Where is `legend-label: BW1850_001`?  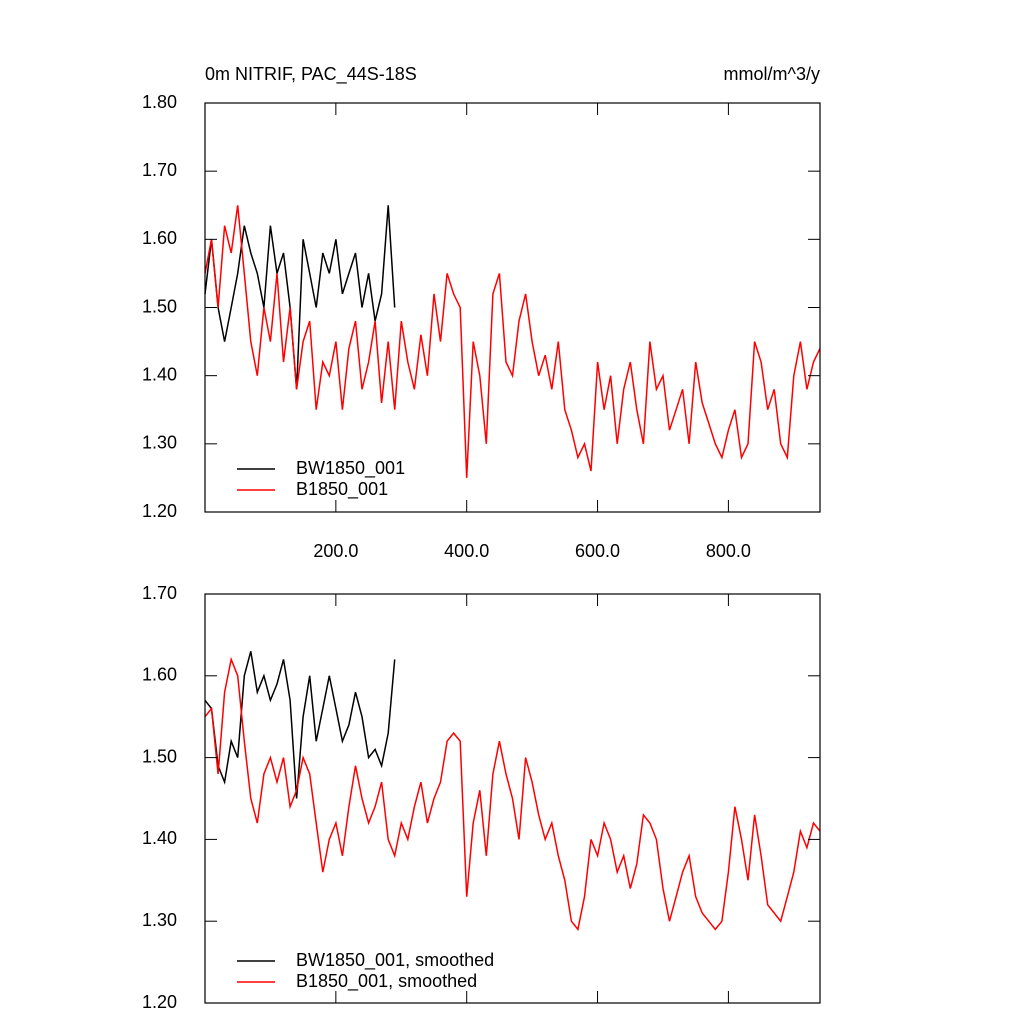
legend-label: BW1850_001 is located at coordinates (350, 468).